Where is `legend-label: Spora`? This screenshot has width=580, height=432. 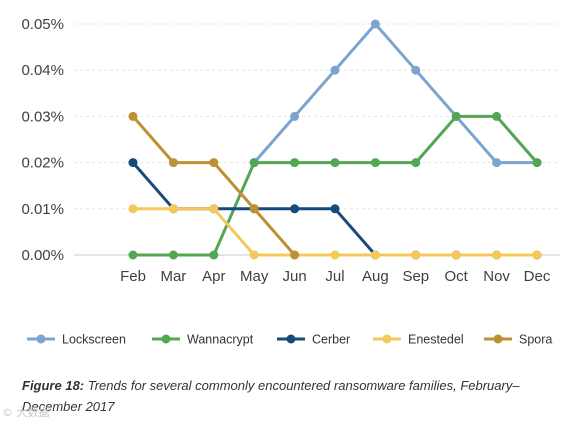
legend-label: Spora is located at coordinates (535, 340).